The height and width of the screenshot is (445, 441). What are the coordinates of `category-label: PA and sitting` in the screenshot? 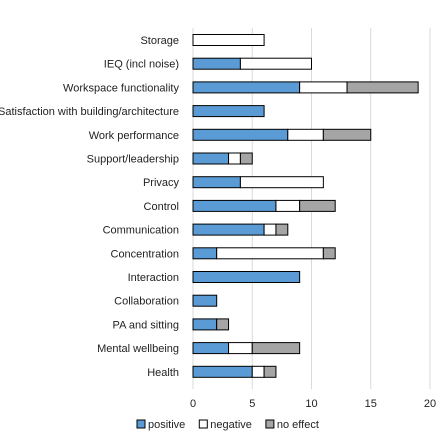 It's located at (146, 325).